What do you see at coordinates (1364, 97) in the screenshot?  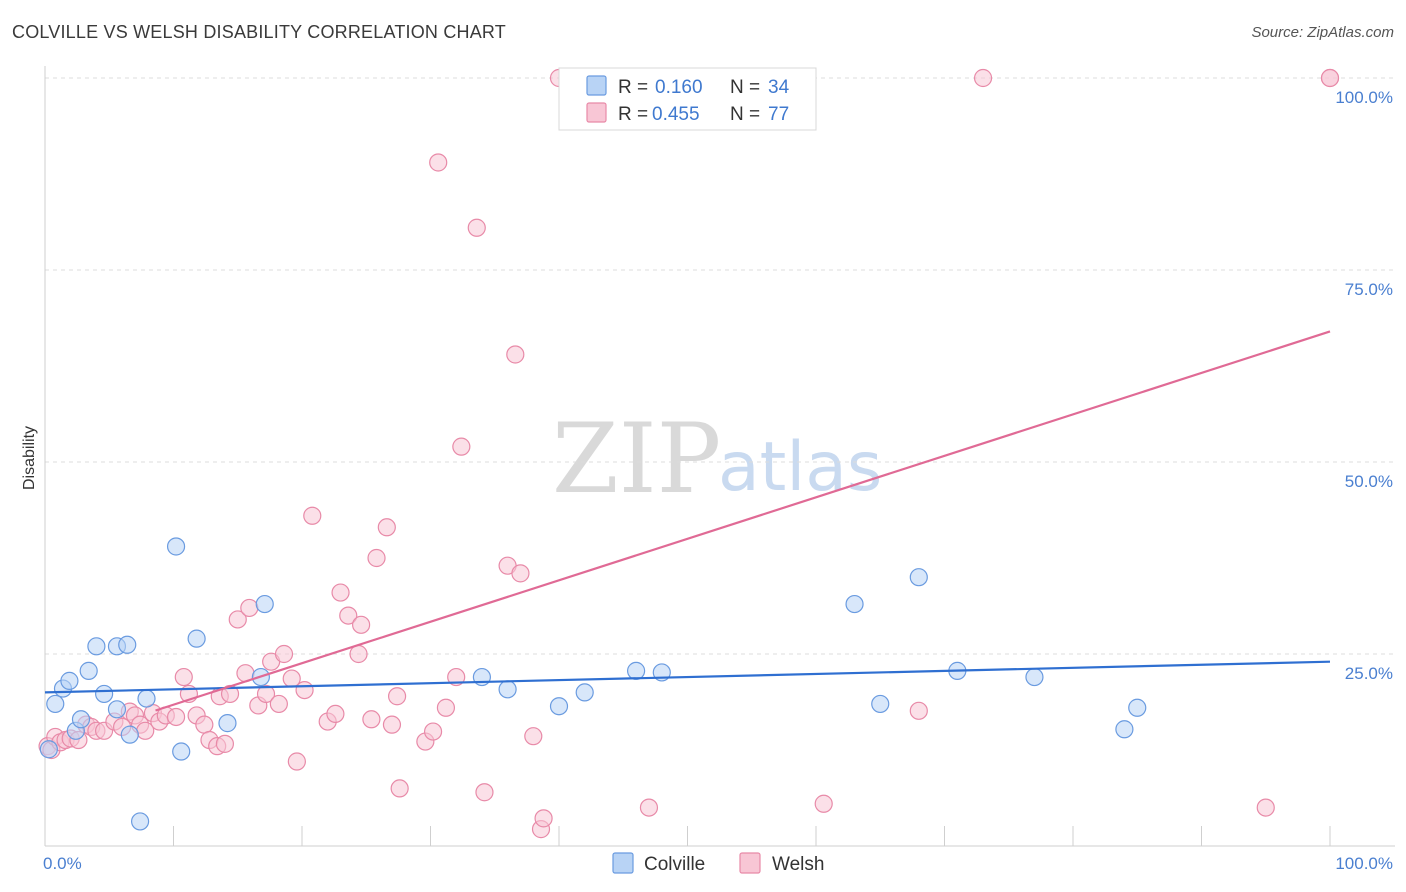 I see `y-tick-label: 100.0%` at bounding box center [1364, 97].